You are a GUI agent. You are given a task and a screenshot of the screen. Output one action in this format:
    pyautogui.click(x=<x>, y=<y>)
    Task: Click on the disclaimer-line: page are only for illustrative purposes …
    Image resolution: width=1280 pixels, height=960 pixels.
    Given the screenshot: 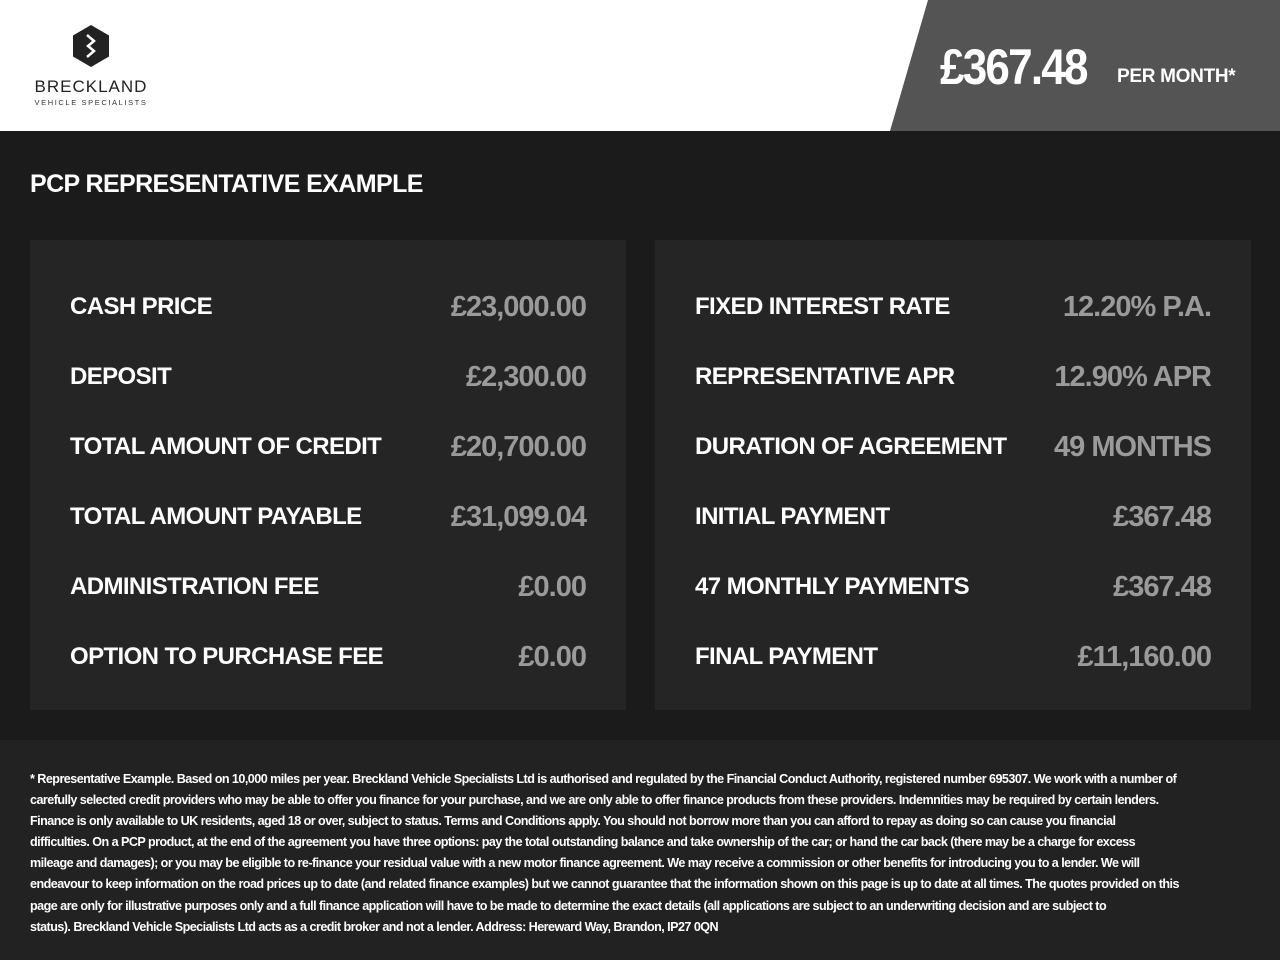 What is the action you would take?
    pyautogui.click(x=568, y=905)
    